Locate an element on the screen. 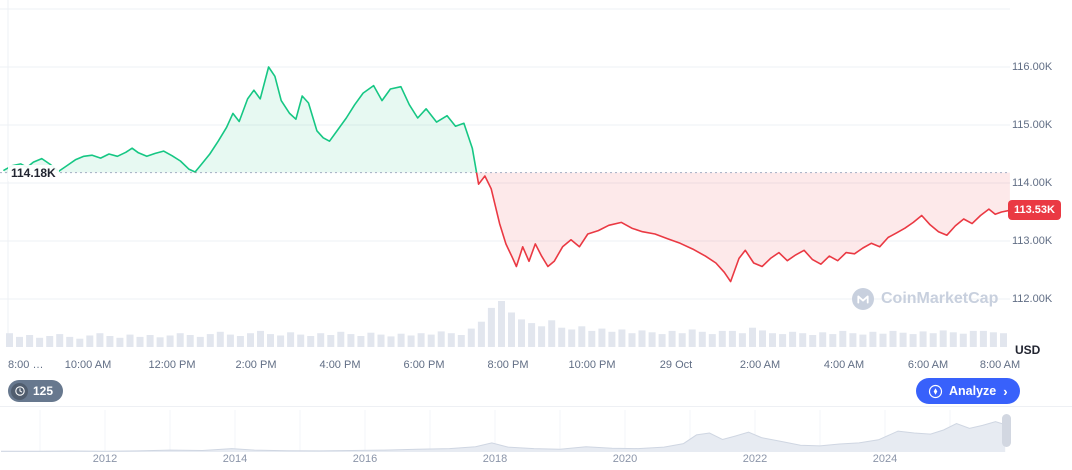 This screenshot has height=470, width=1072. navigator-year-label: 2024 is located at coordinates (885, 459).